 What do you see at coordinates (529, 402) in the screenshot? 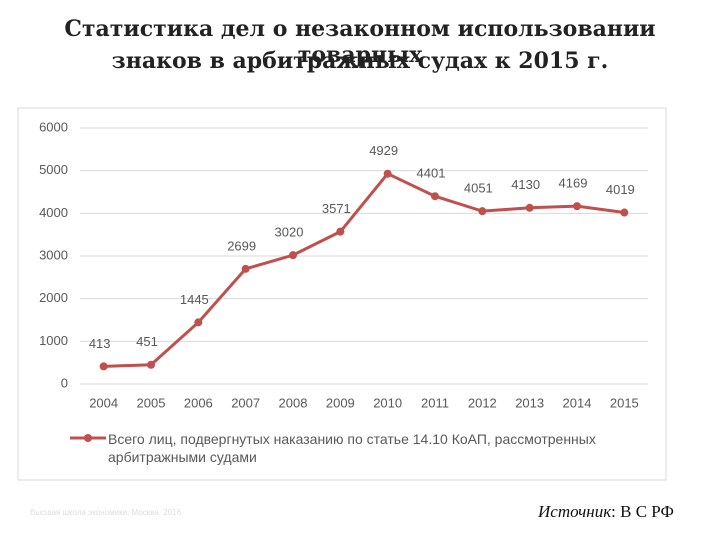
I see `x-tick-label: 2013` at bounding box center [529, 402].